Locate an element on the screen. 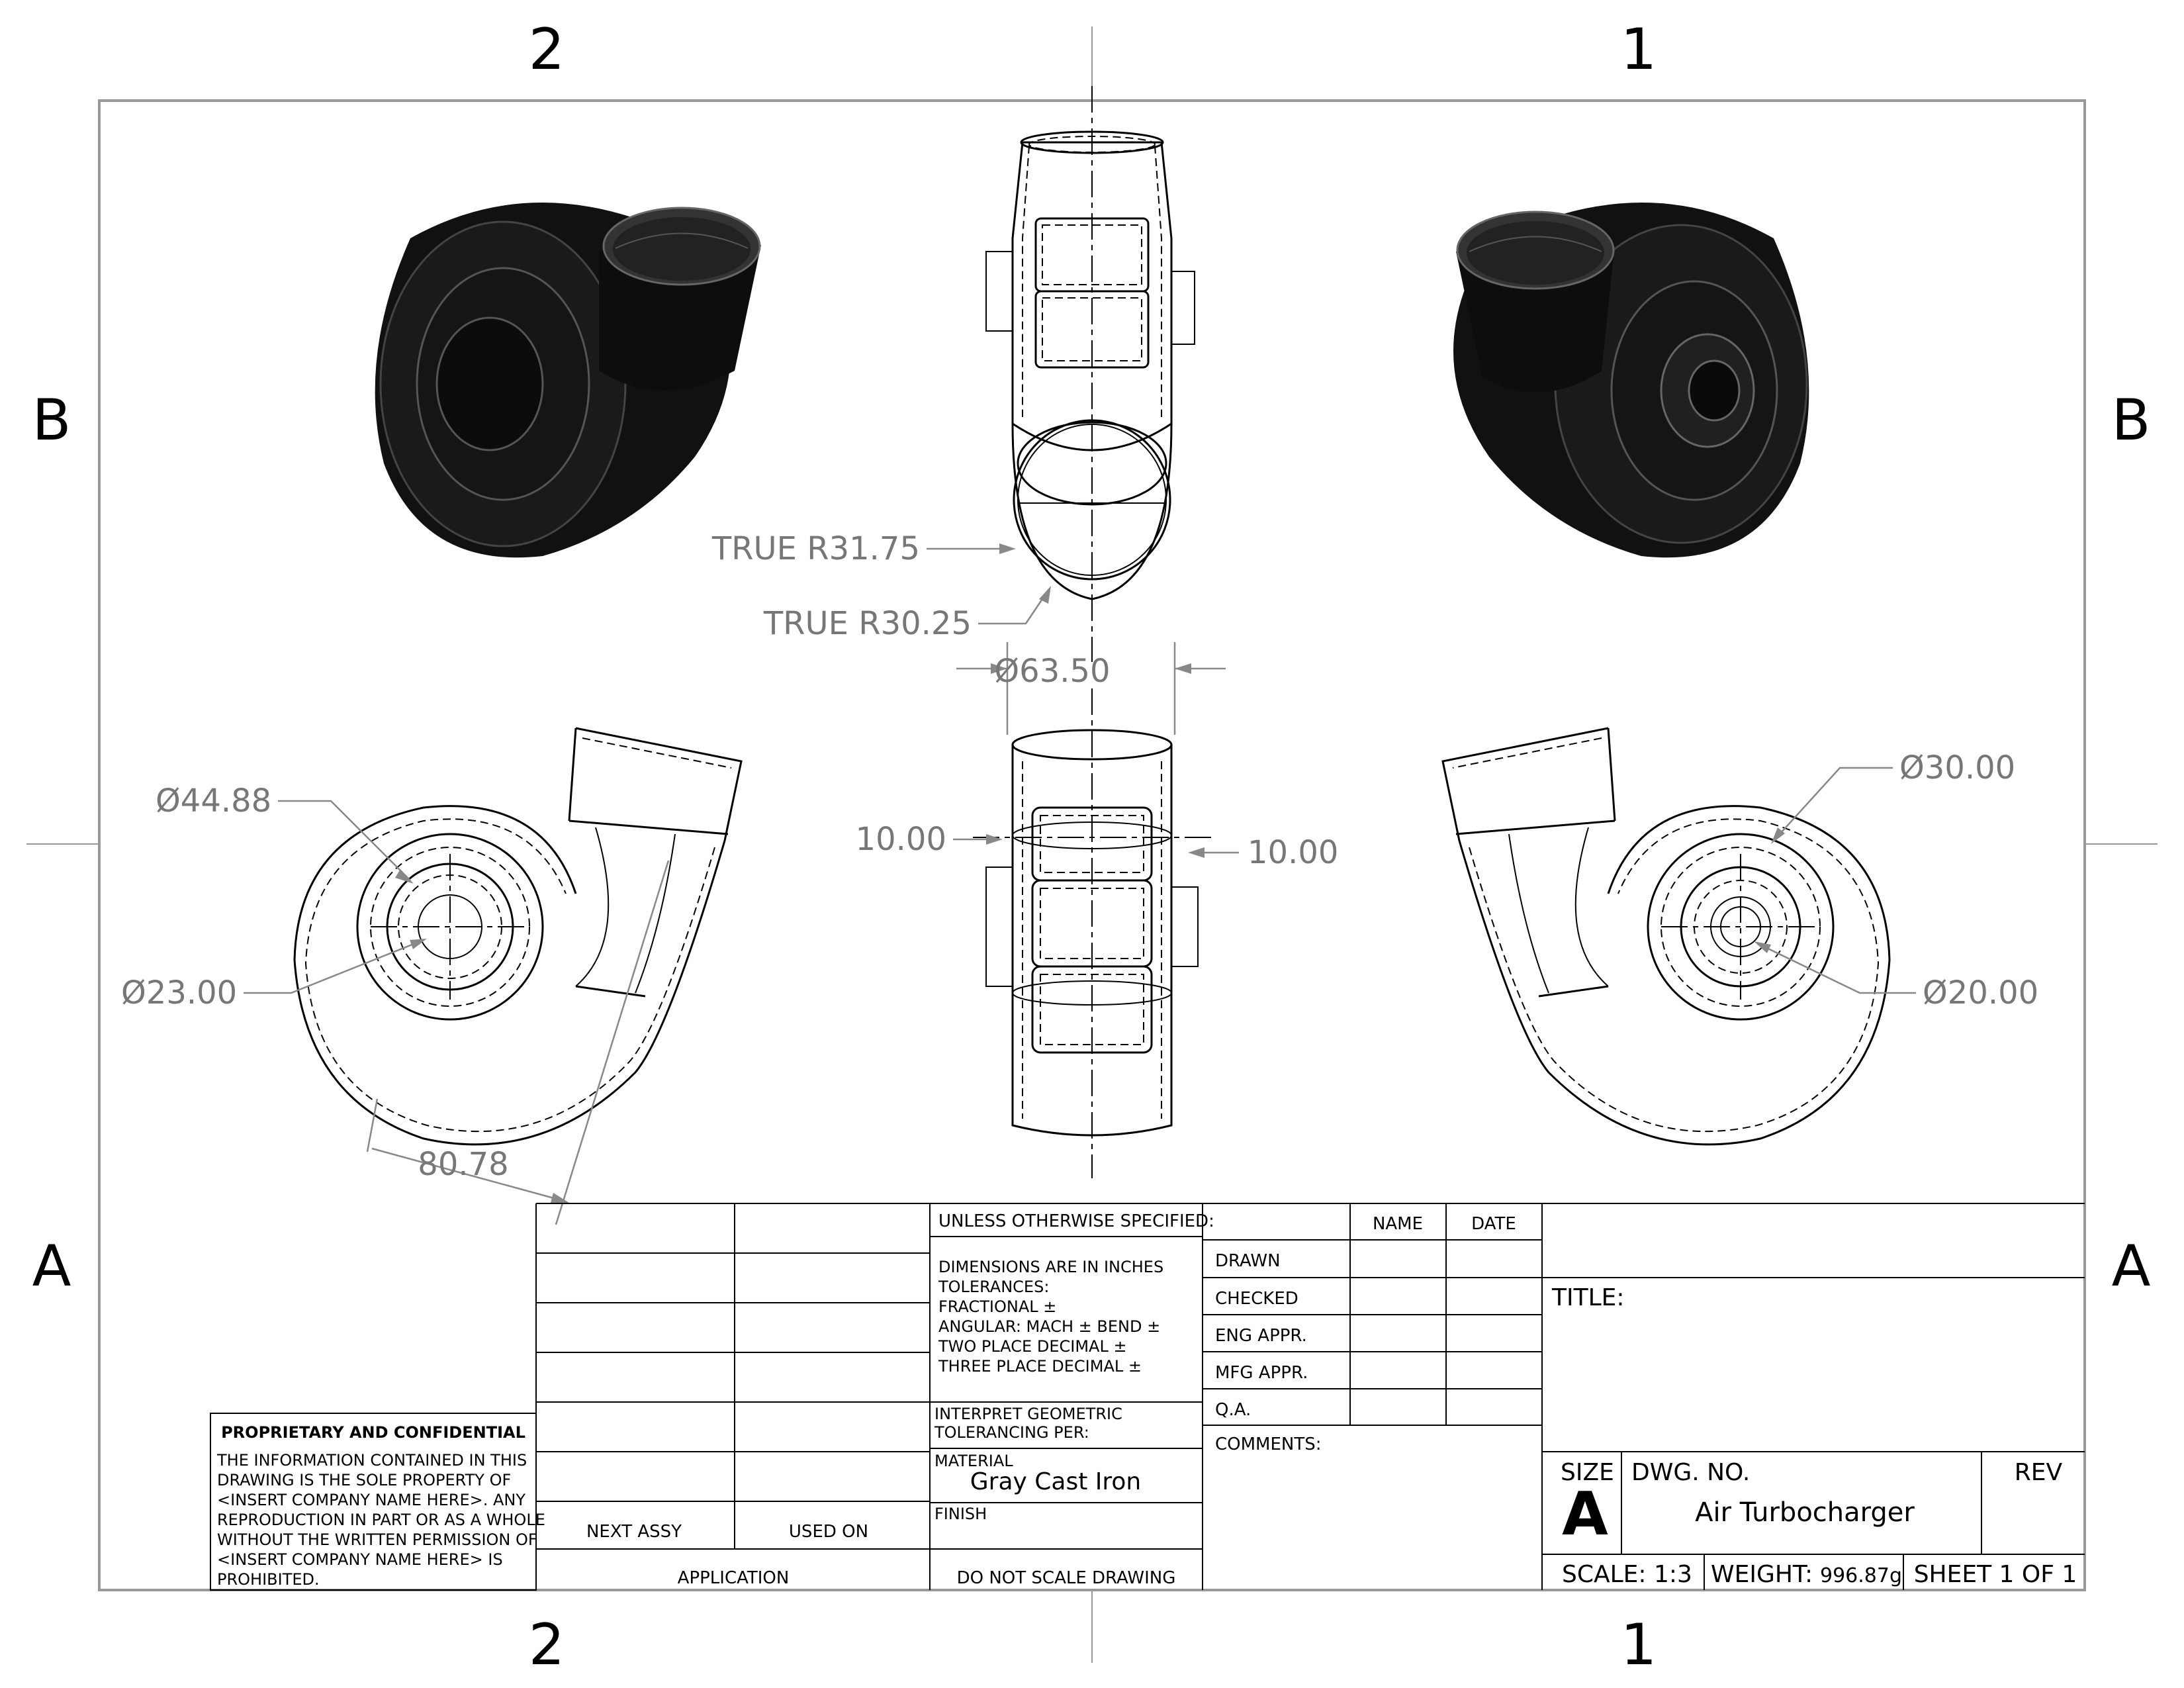 This screenshot has width=2184, height=1688. left-volute-view is located at coordinates (518, 936).